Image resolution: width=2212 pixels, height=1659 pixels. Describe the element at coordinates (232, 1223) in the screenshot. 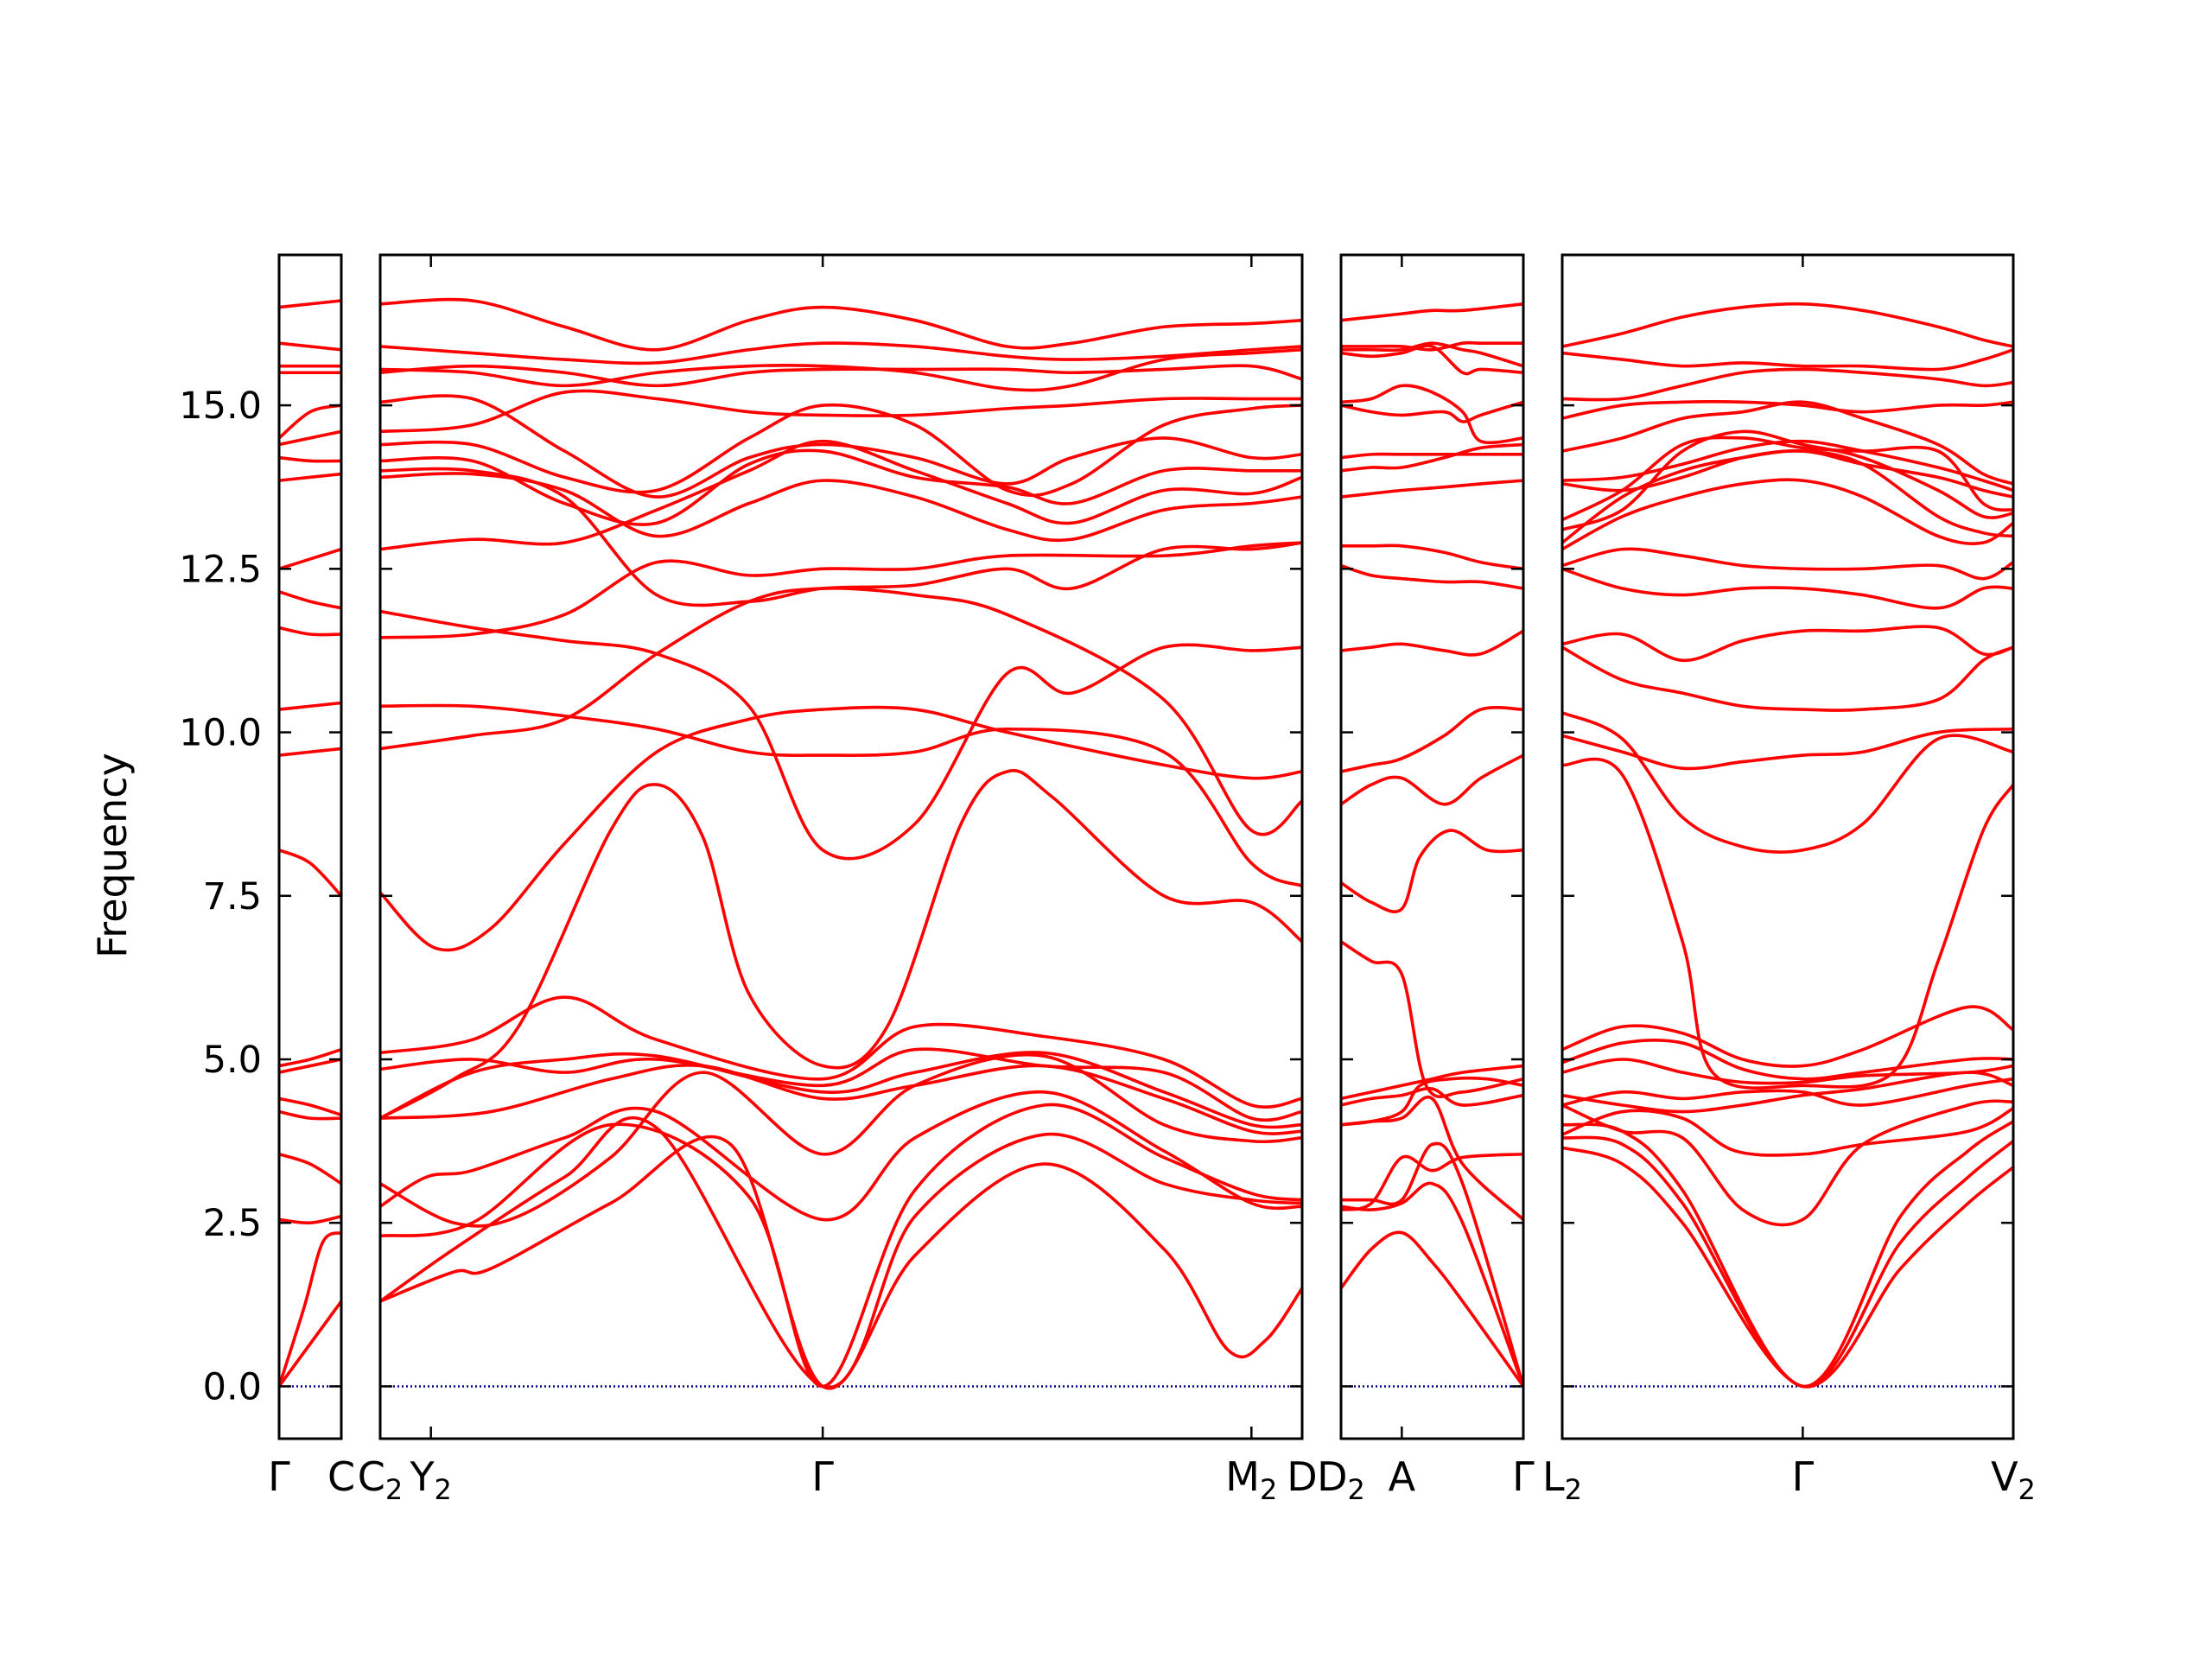

I see `y-tick-label: 2.5` at that location.